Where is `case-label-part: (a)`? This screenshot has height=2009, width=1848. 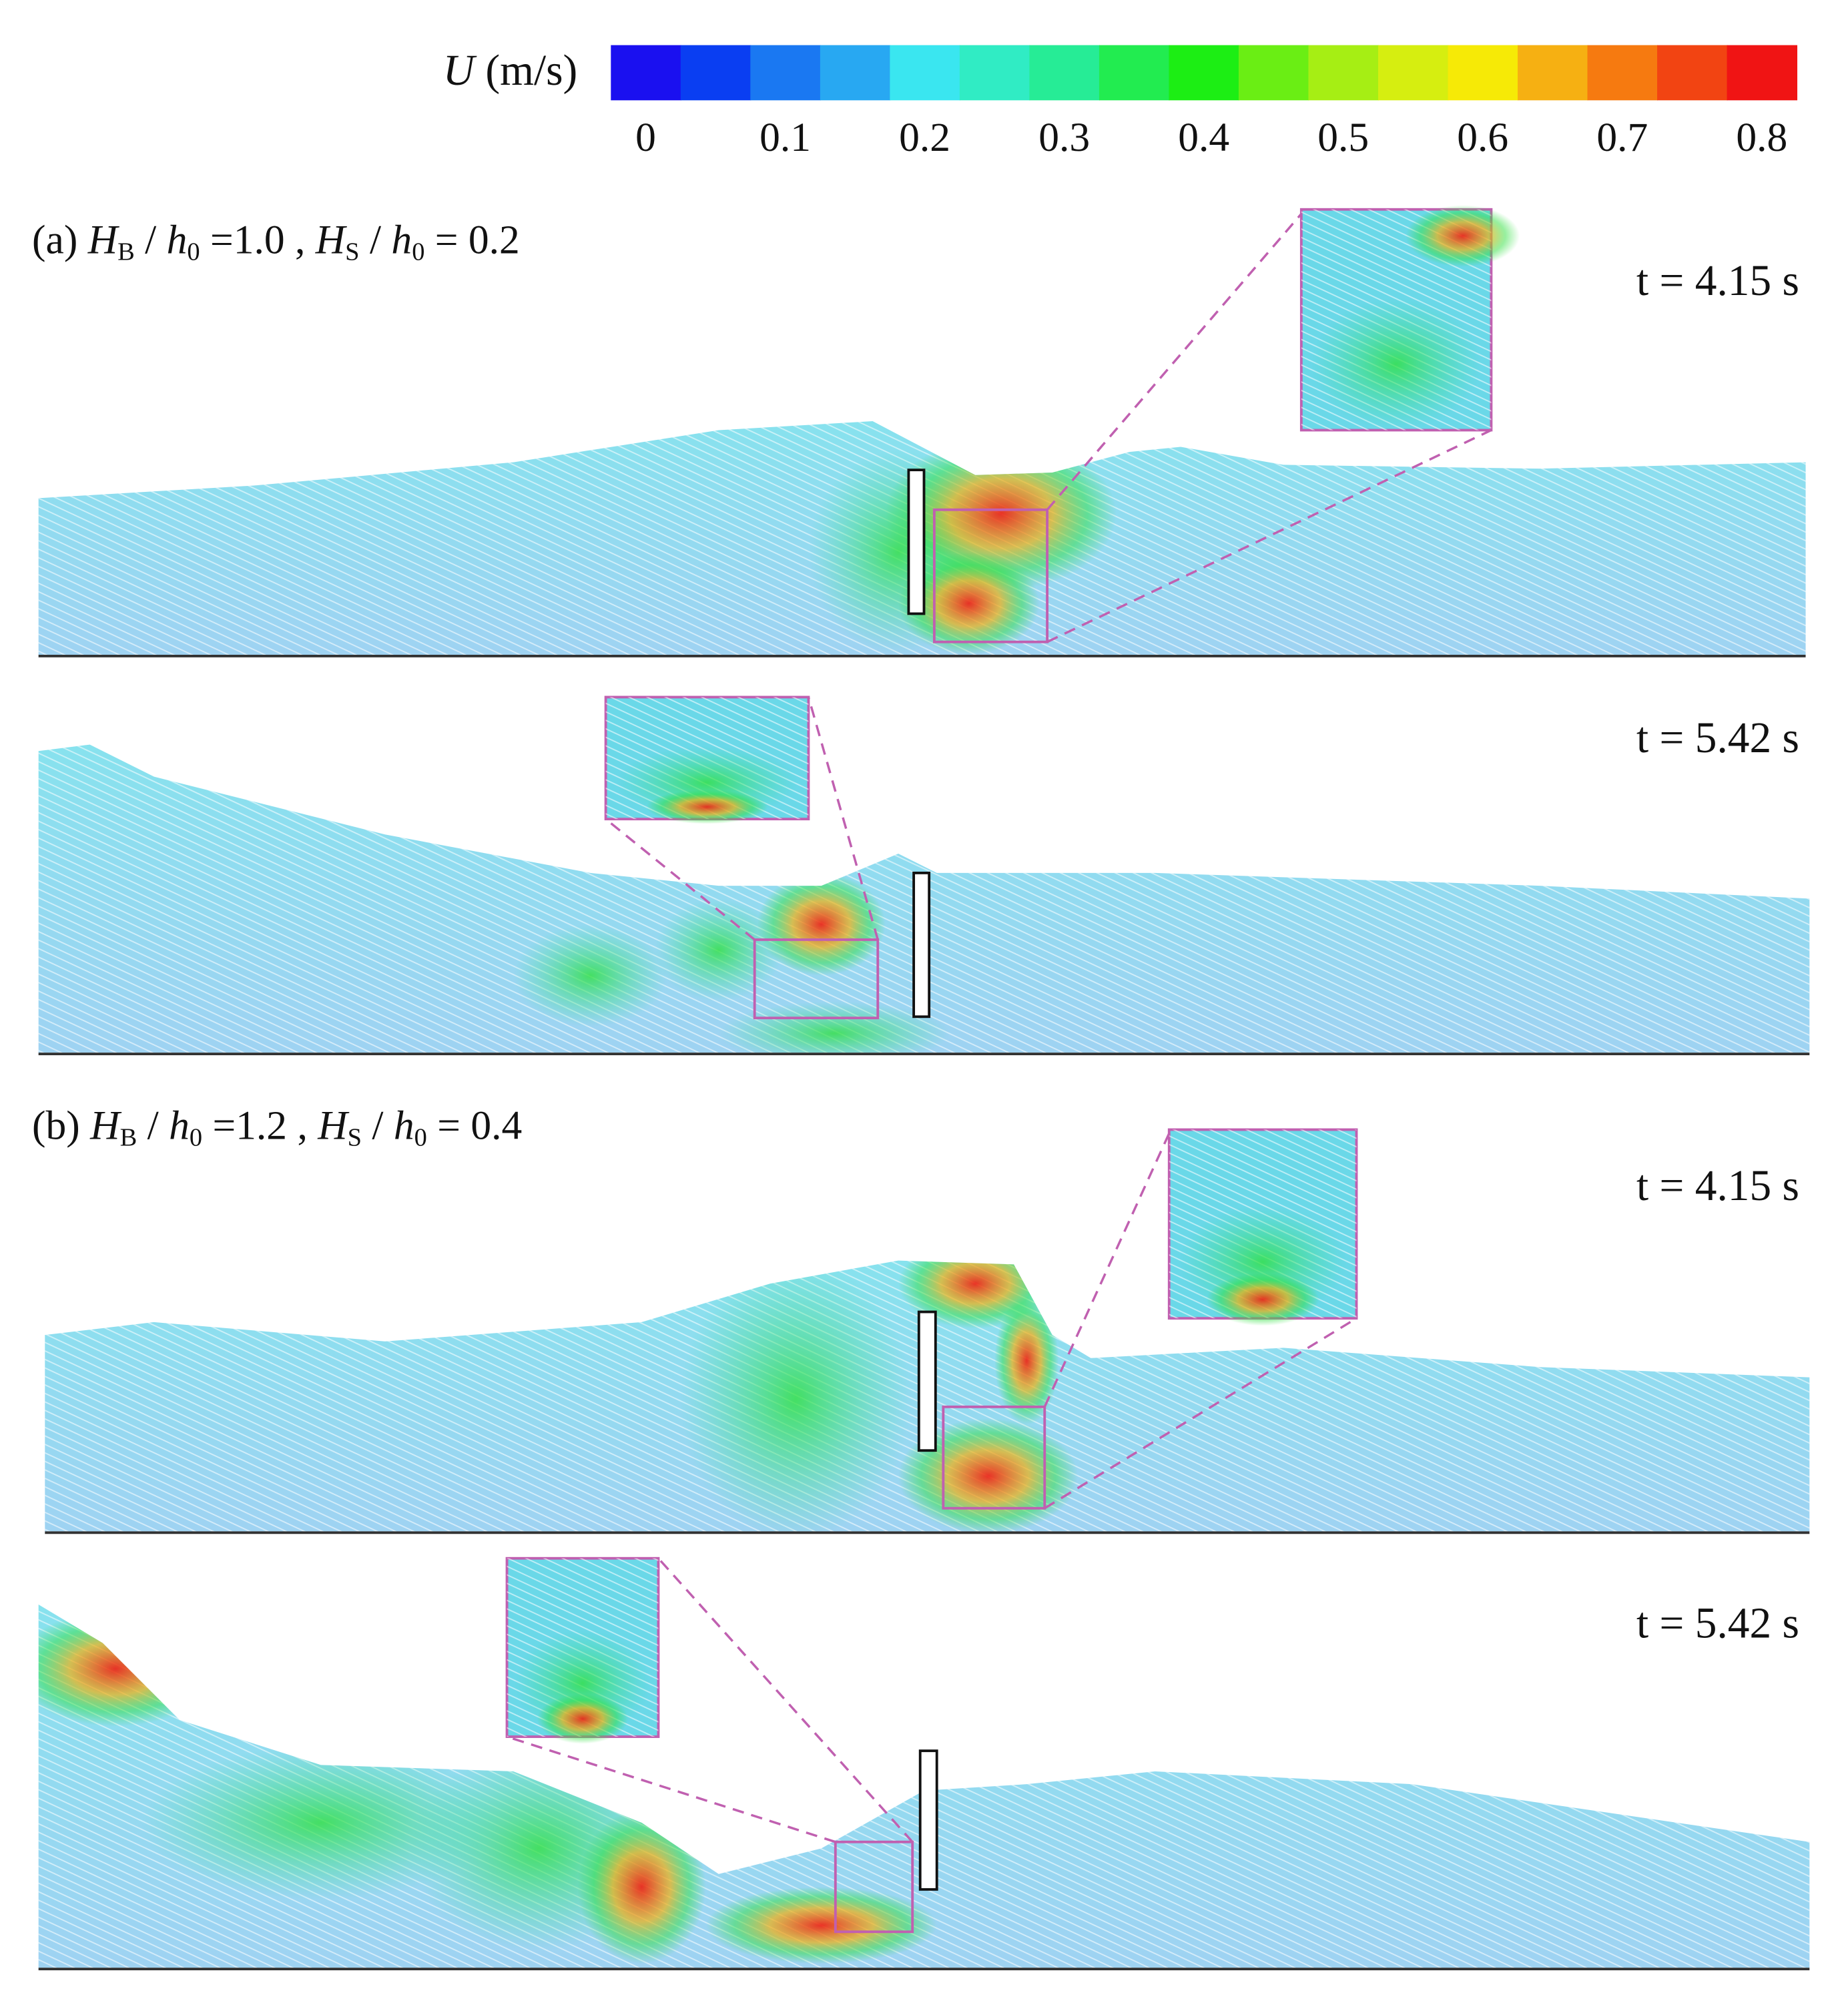 case-label-part: (a) is located at coordinates (60, 240).